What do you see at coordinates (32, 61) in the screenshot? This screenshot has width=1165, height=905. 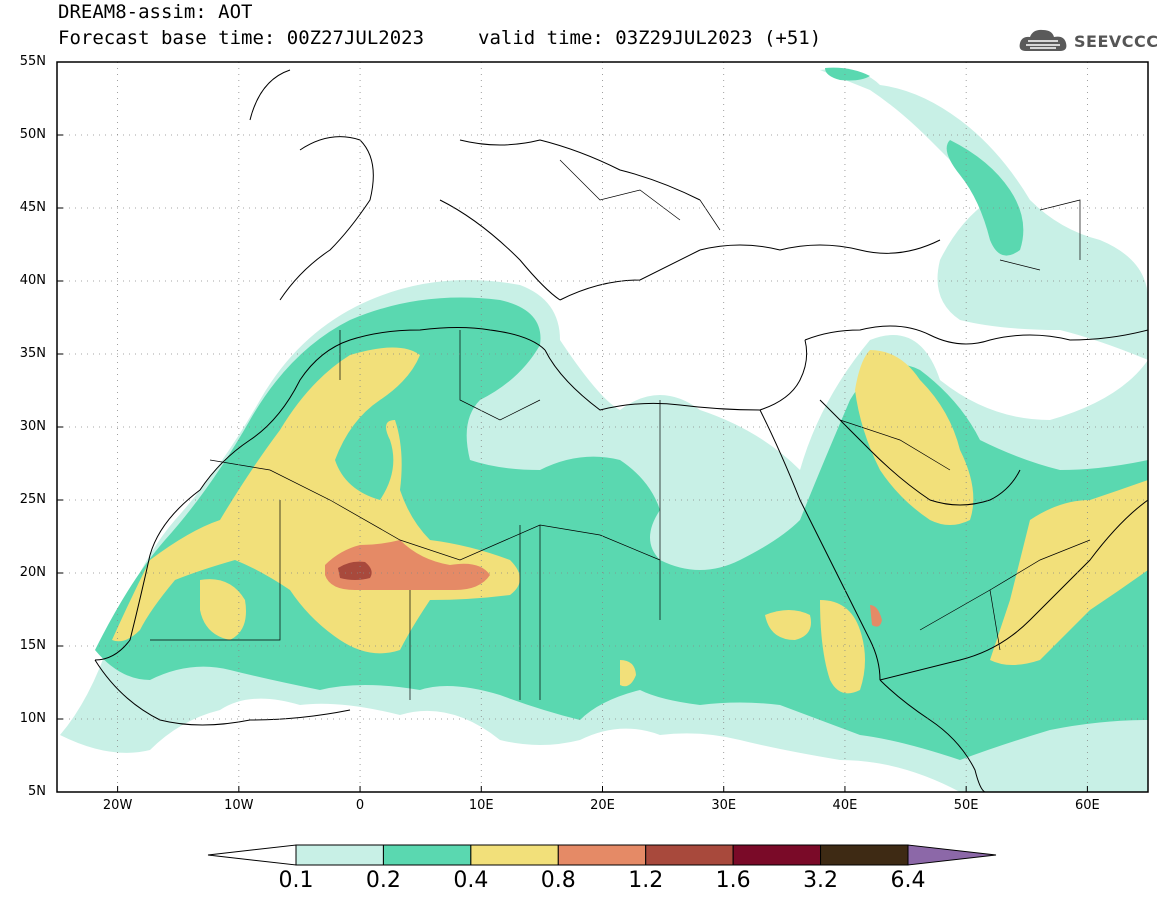 I see `latitude-label: 55N` at bounding box center [32, 61].